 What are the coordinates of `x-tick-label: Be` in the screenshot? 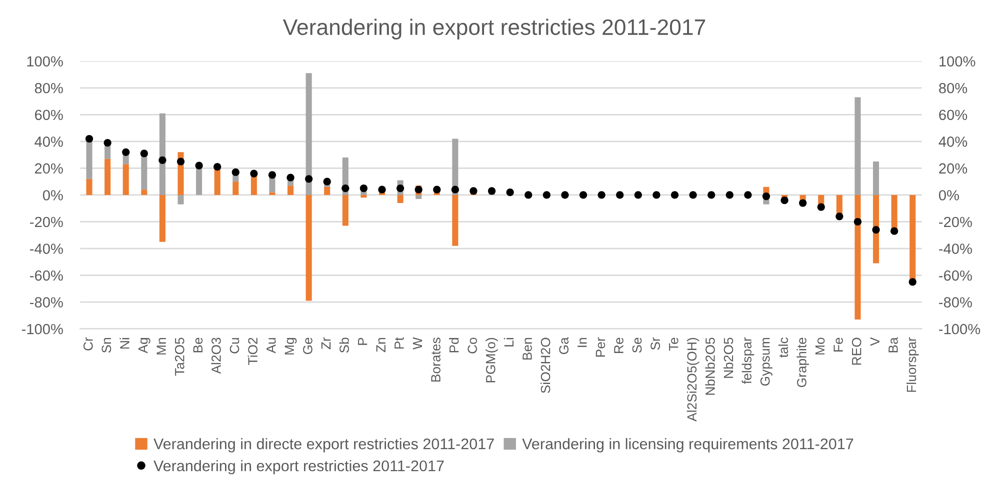 It's located at (198, 345).